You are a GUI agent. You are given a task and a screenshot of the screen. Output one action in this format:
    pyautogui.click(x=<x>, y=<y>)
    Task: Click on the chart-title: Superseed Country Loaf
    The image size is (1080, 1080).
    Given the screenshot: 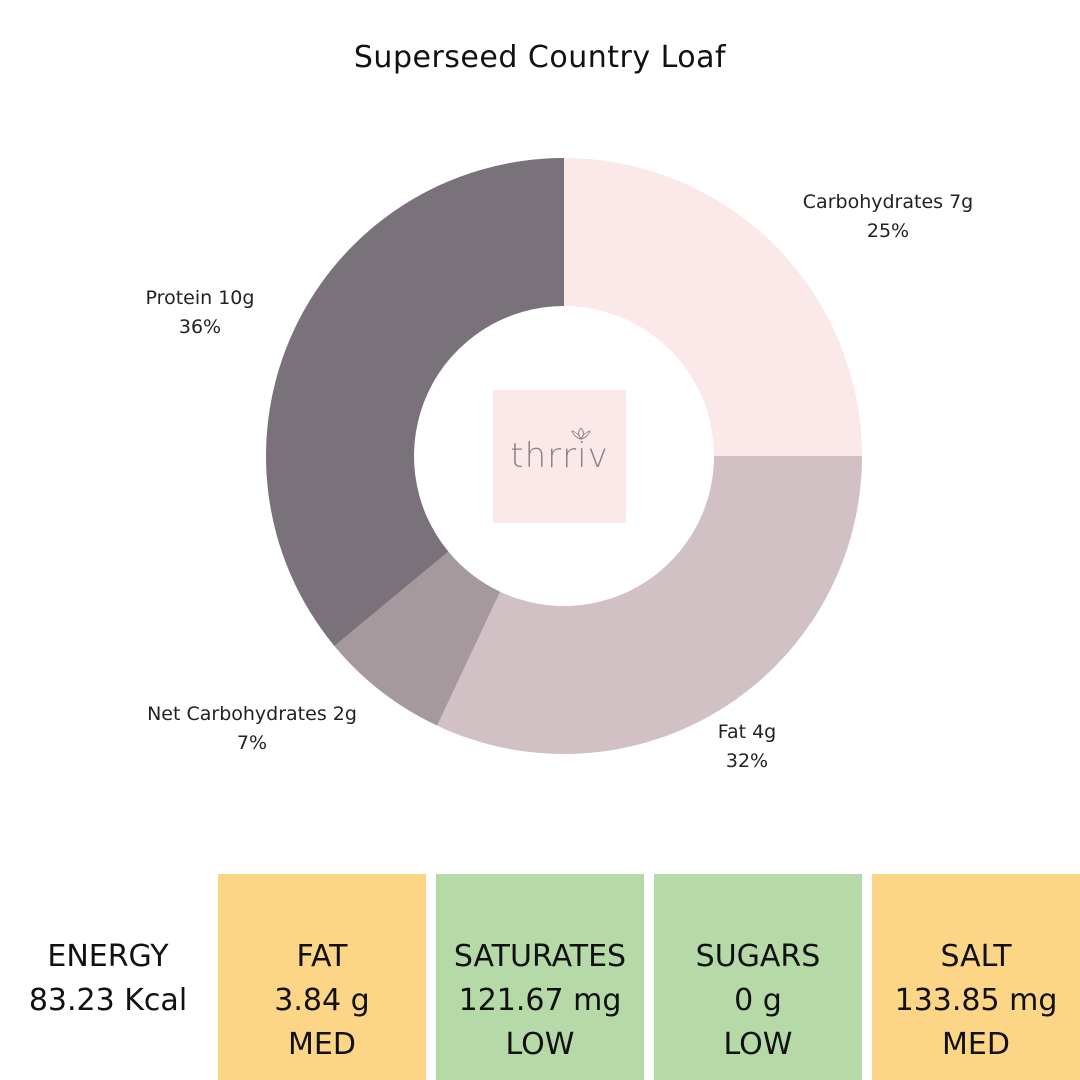 What is the action you would take?
    pyautogui.click(x=540, y=57)
    